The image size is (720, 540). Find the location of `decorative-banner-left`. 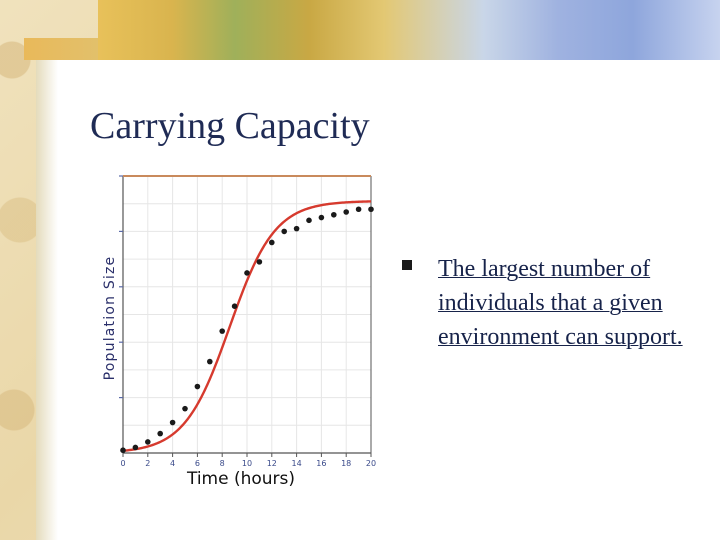

decorative-banner-left is located at coordinates (61, 49).